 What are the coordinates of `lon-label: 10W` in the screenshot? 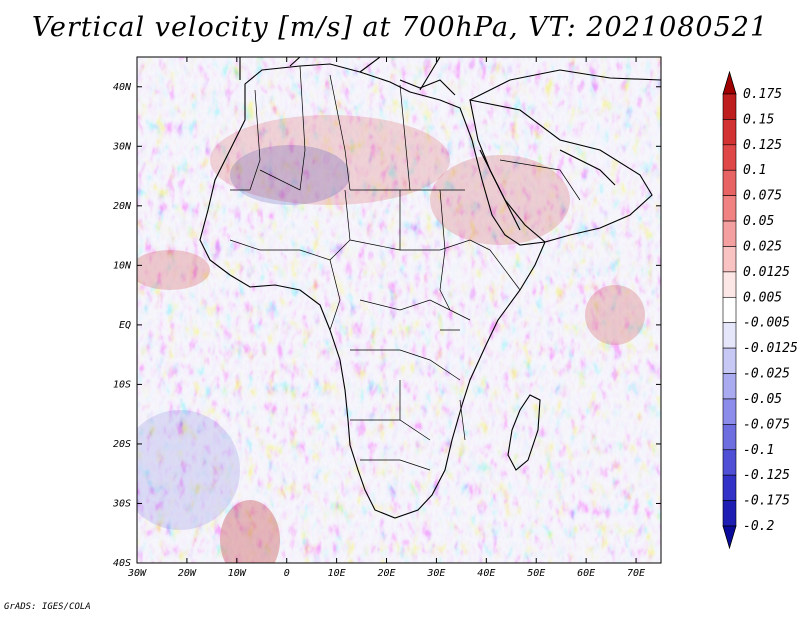 It's located at (237, 573).